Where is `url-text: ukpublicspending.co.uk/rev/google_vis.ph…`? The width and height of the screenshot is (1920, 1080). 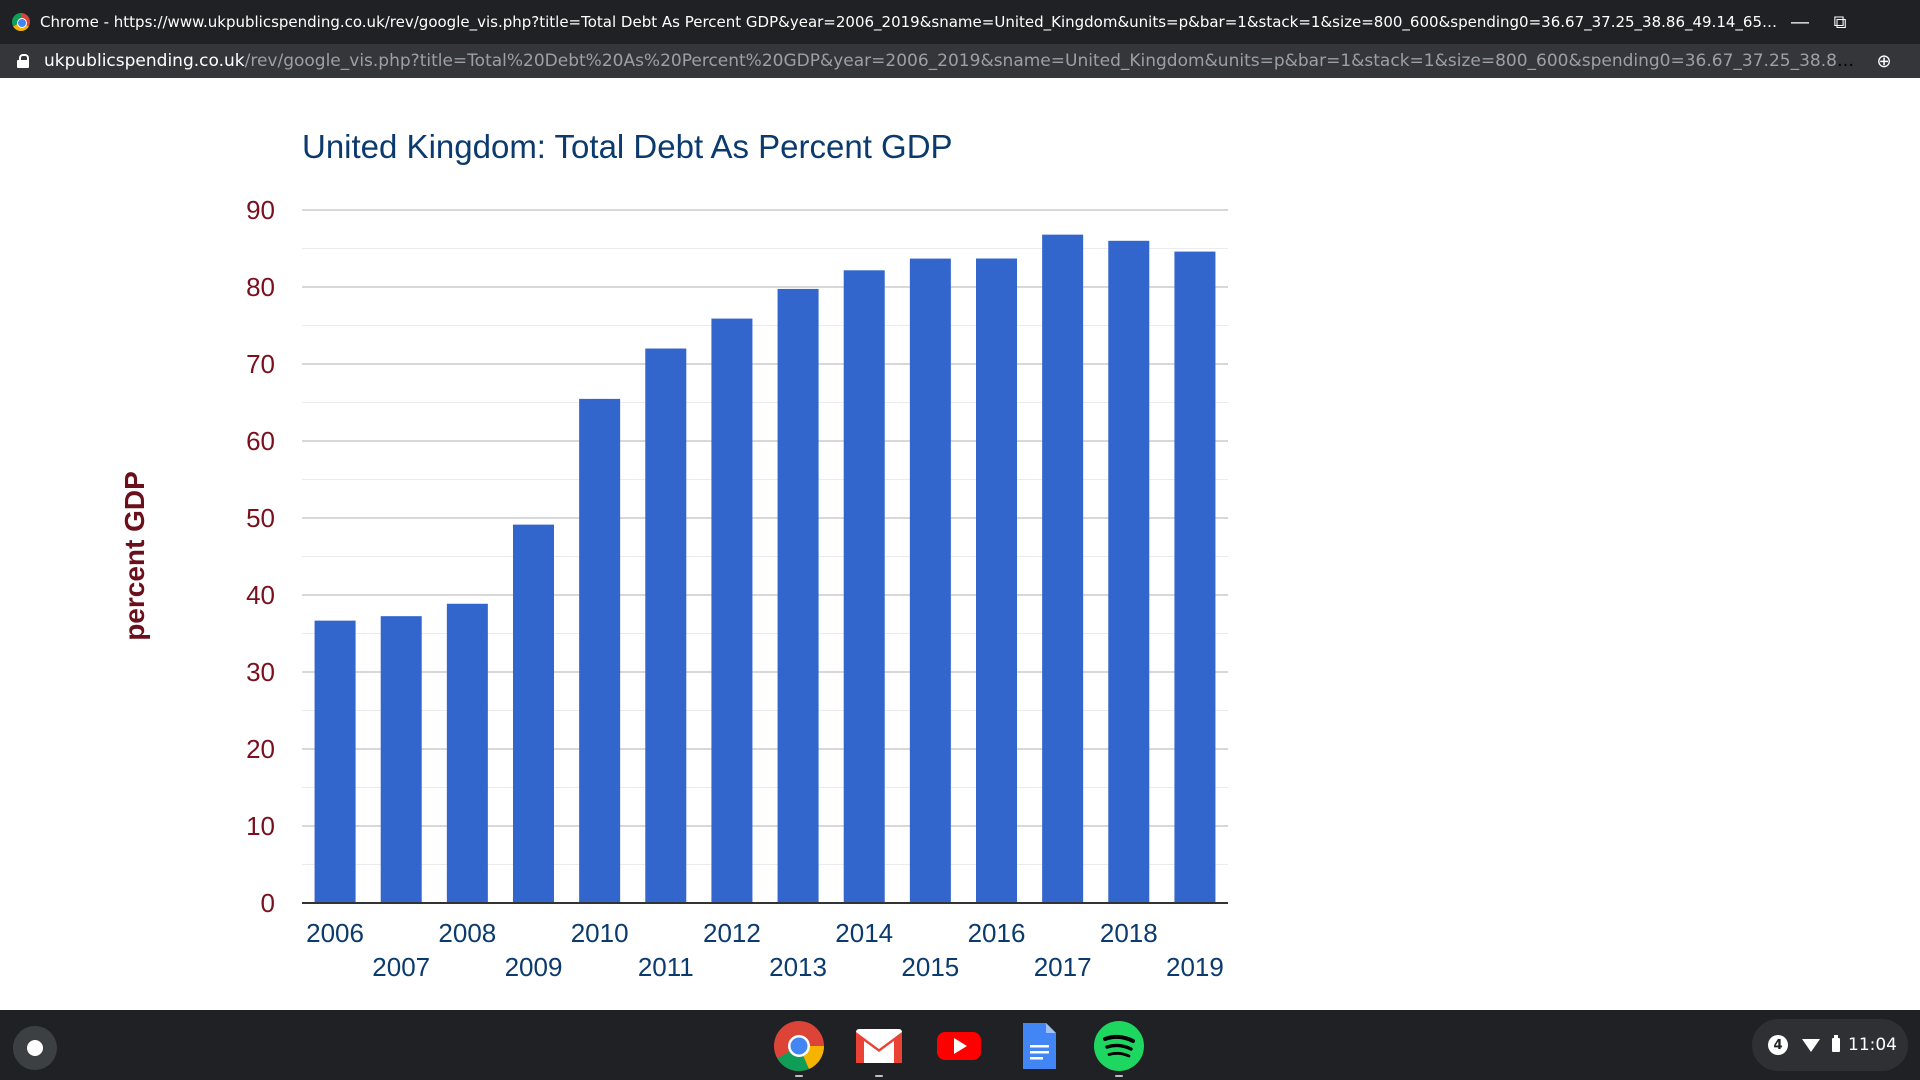 url-text: ukpublicspending.co.uk/rev/google_vis.ph… is located at coordinates (954, 61).